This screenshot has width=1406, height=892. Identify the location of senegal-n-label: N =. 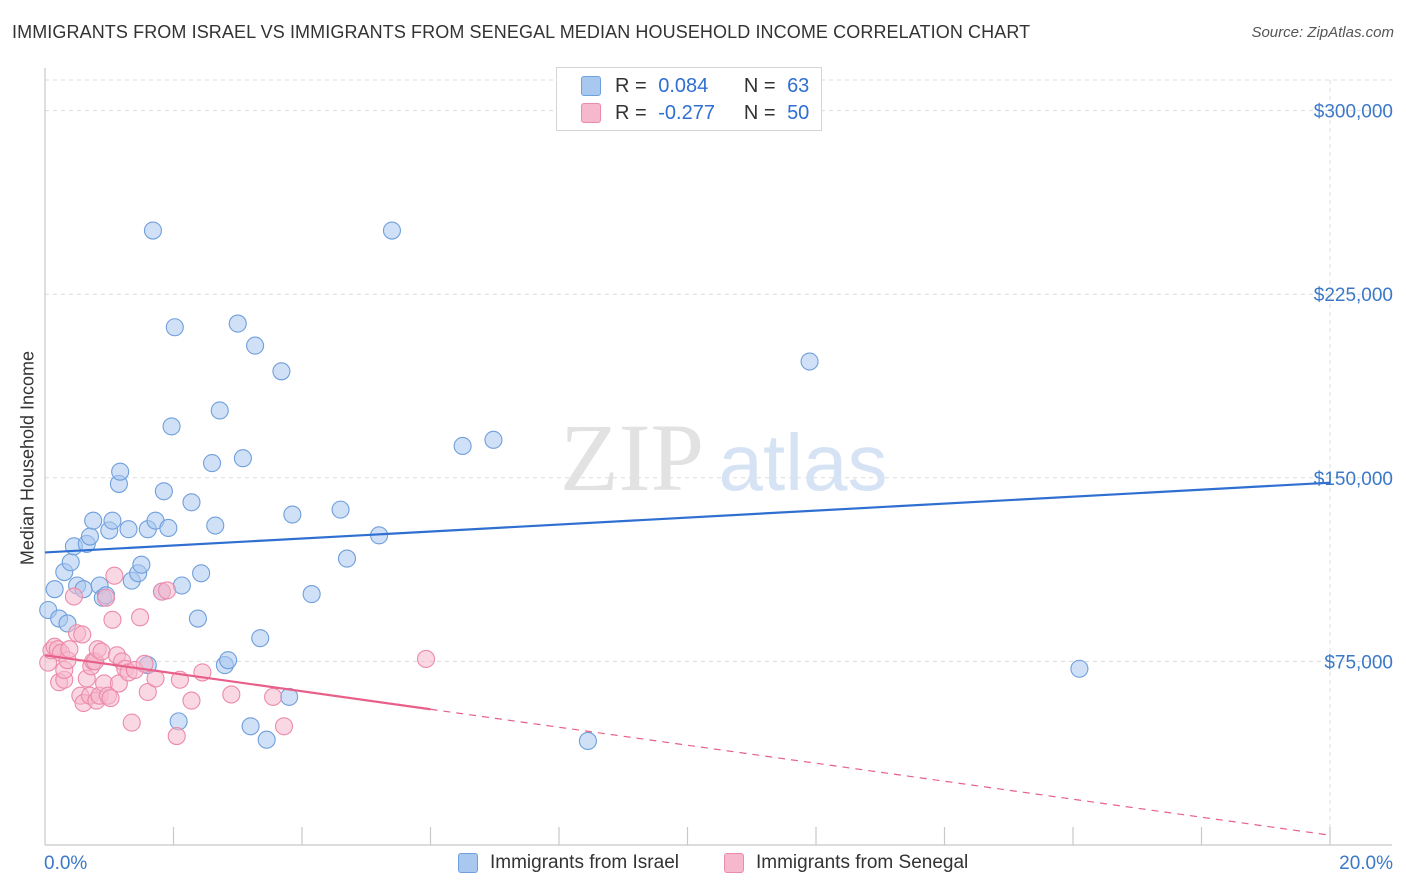
(759, 113).